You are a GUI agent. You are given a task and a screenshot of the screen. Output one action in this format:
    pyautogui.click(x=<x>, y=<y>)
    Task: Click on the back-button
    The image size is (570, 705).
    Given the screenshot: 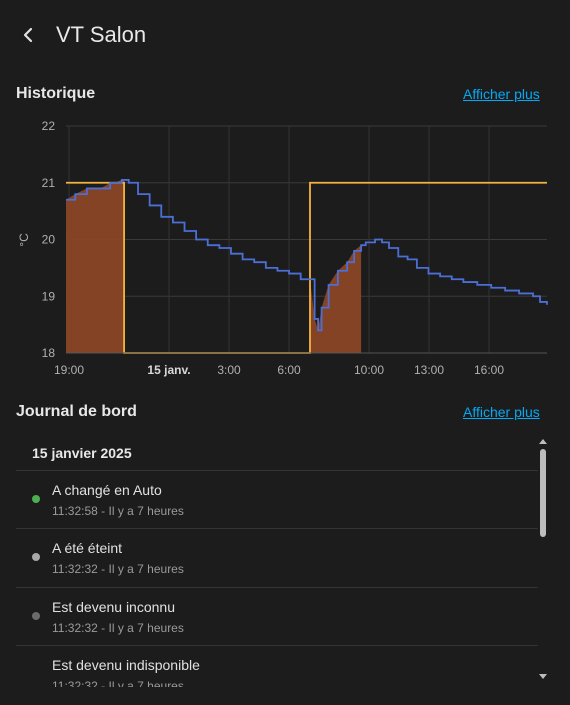 What is the action you would take?
    pyautogui.click(x=28, y=35)
    